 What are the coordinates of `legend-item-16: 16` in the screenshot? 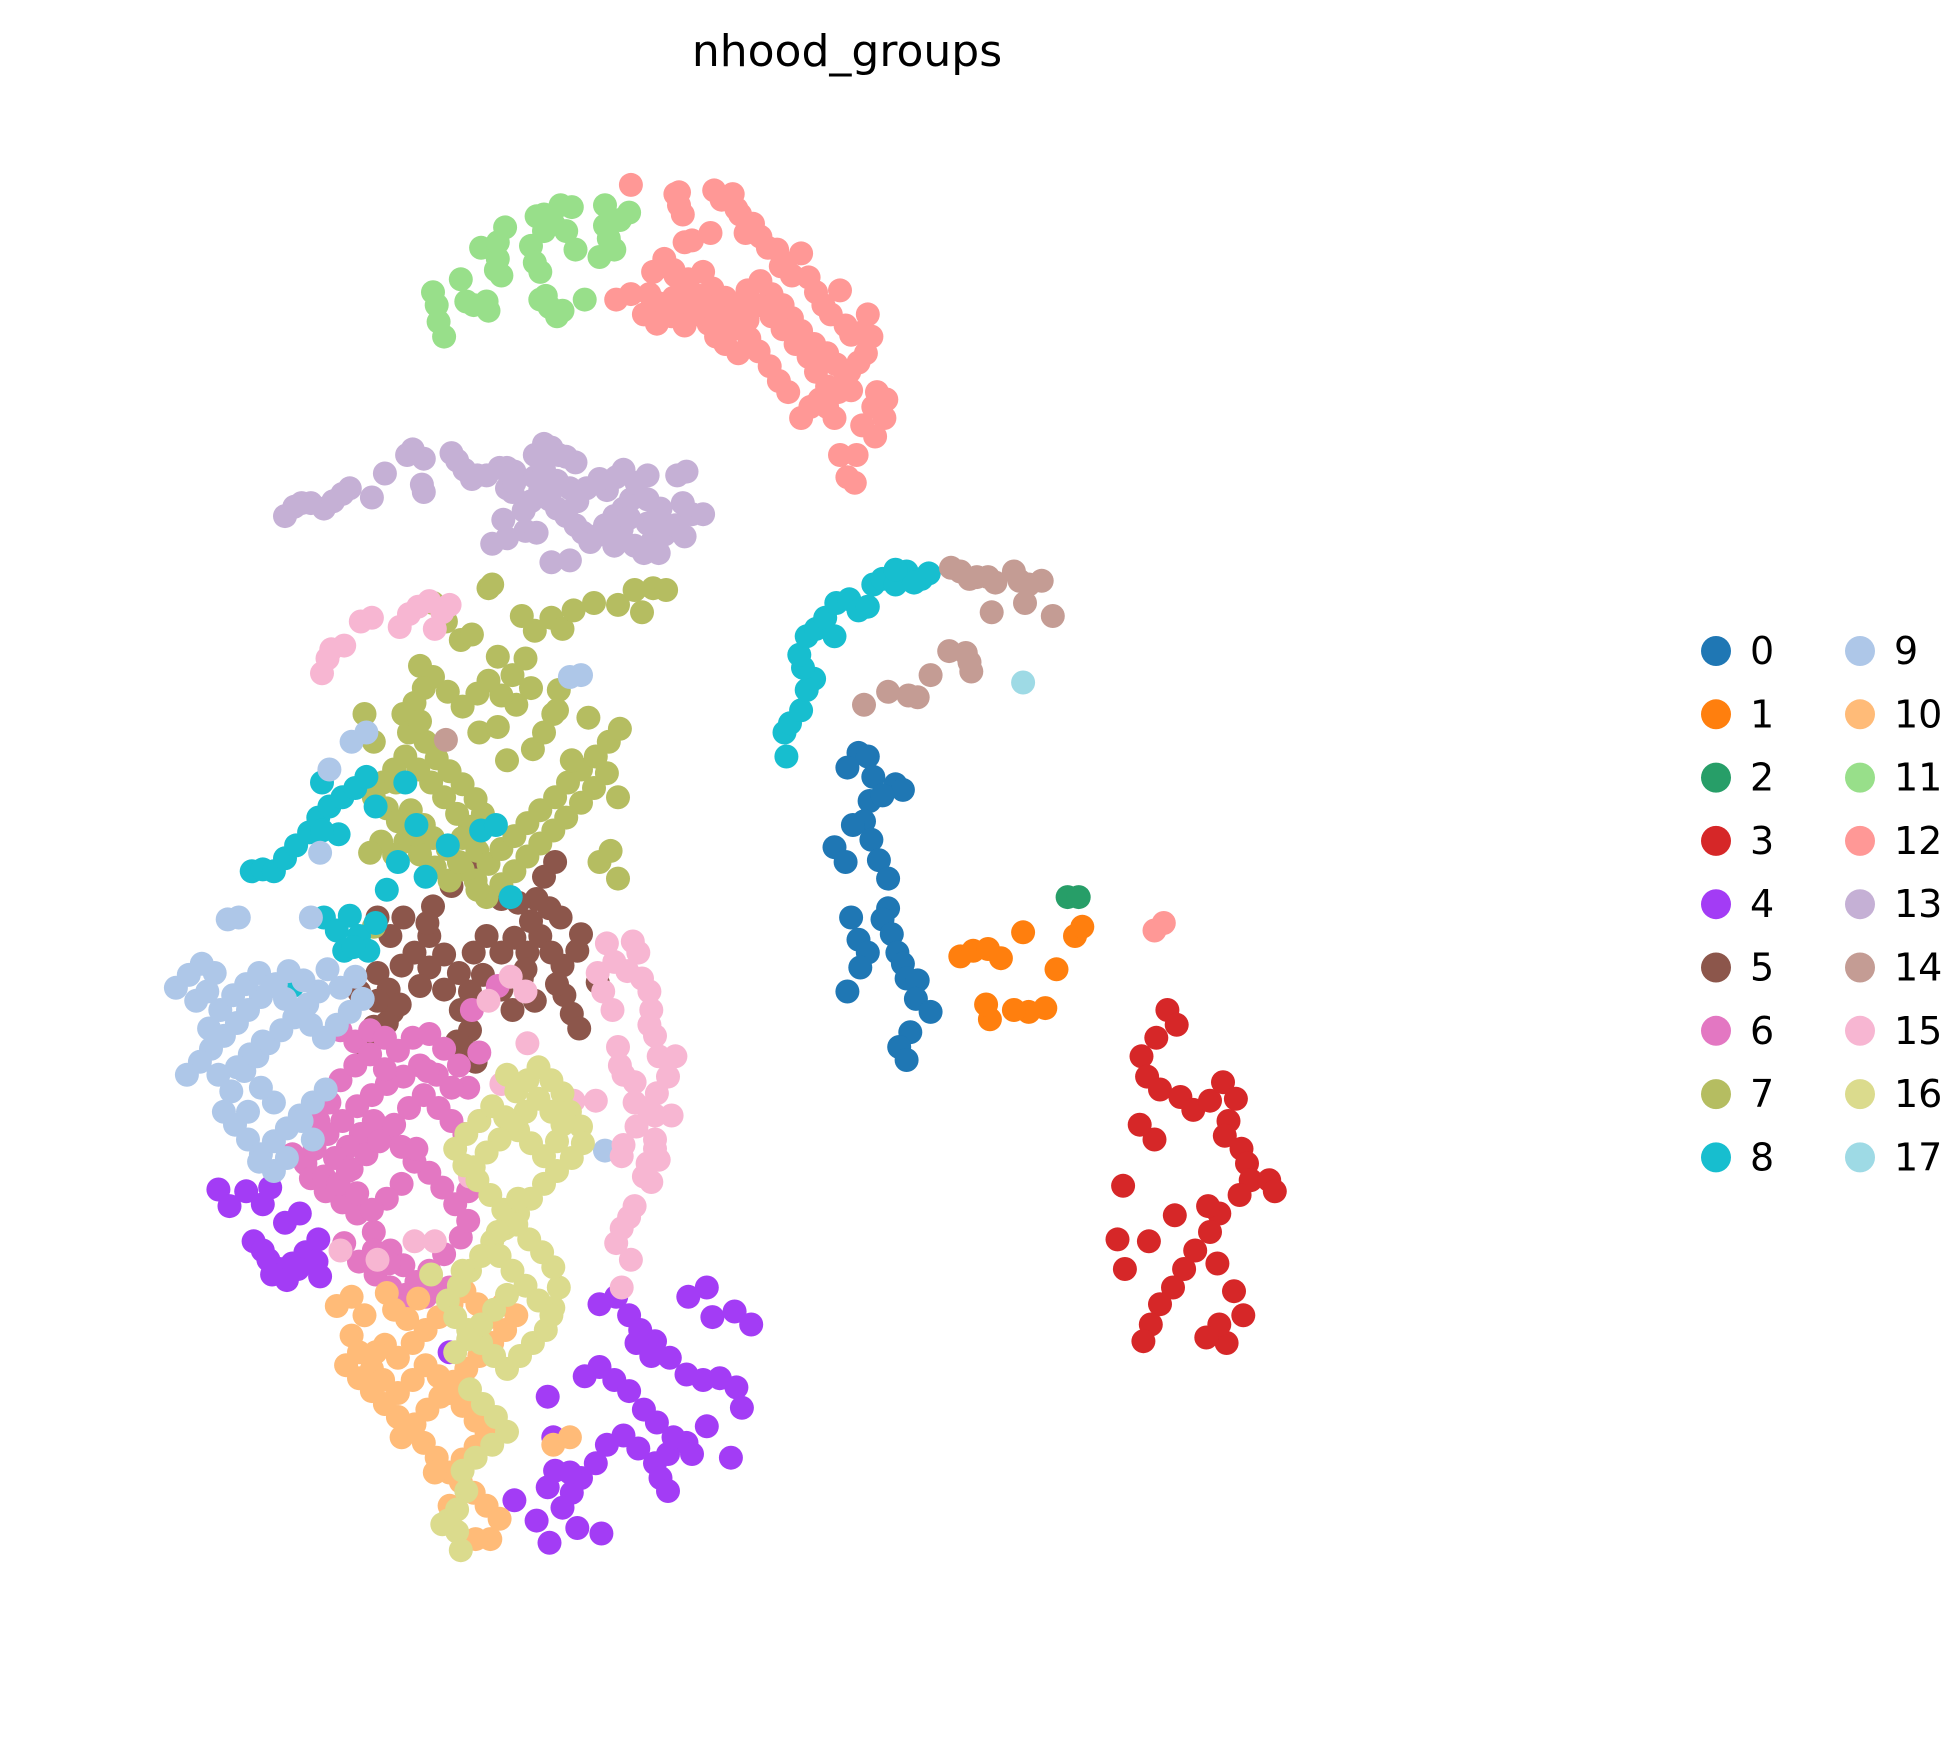 It's located at (1893, 1094).